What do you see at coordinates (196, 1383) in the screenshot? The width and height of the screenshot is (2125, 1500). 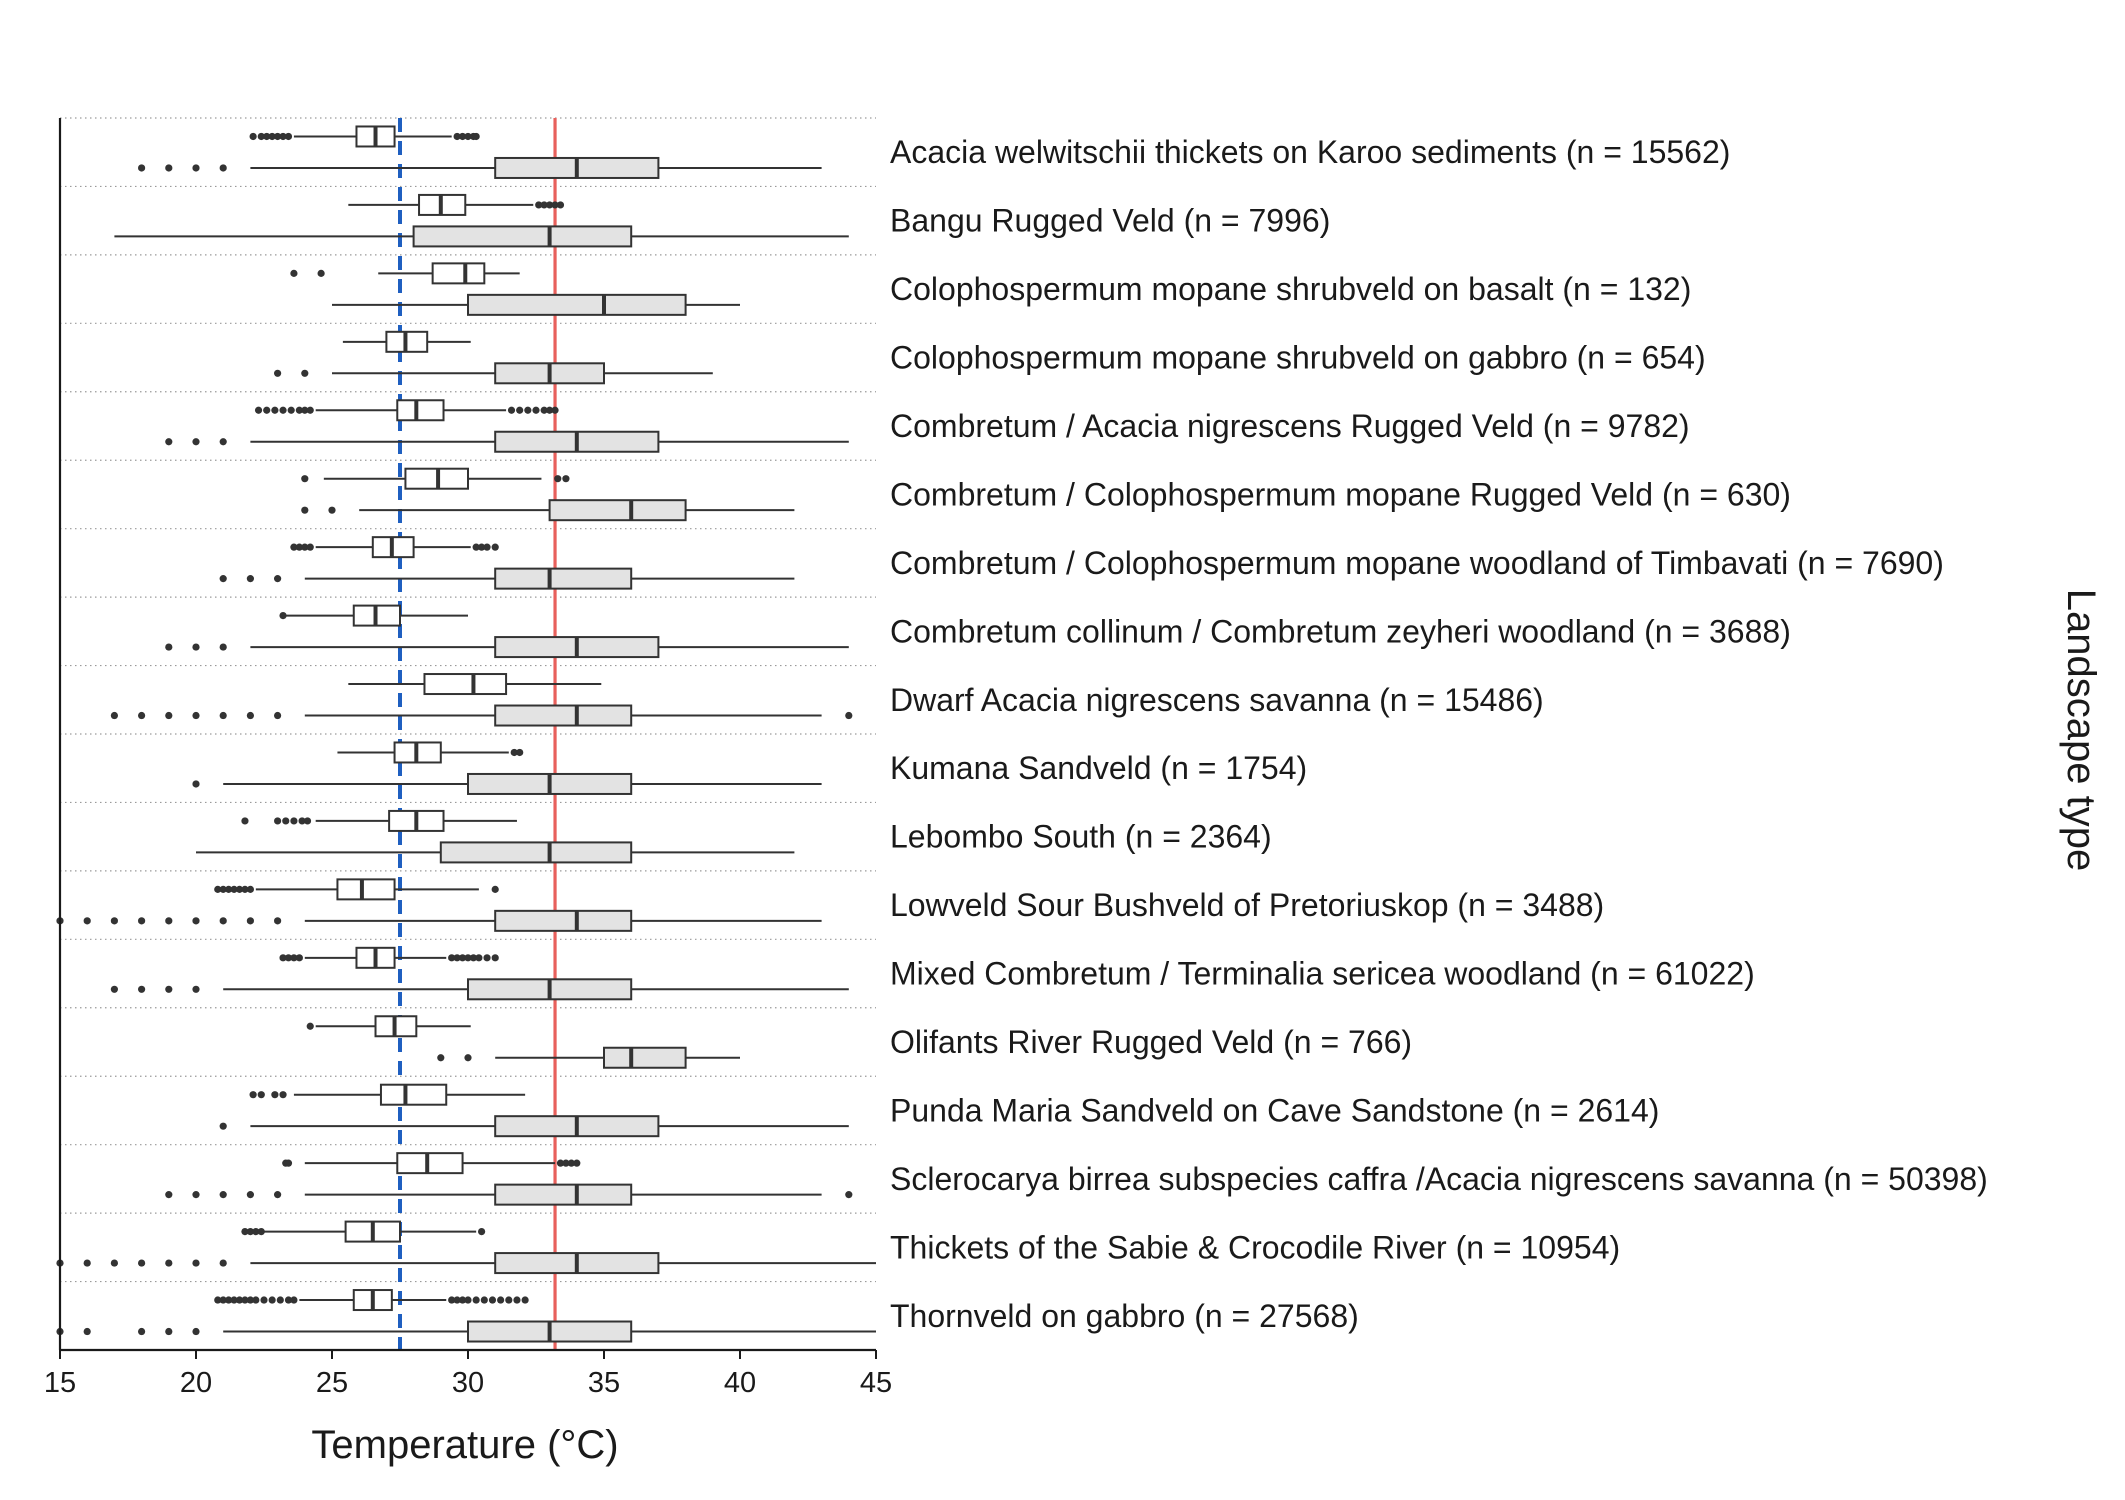 I see `x-tick-label: 20` at bounding box center [196, 1383].